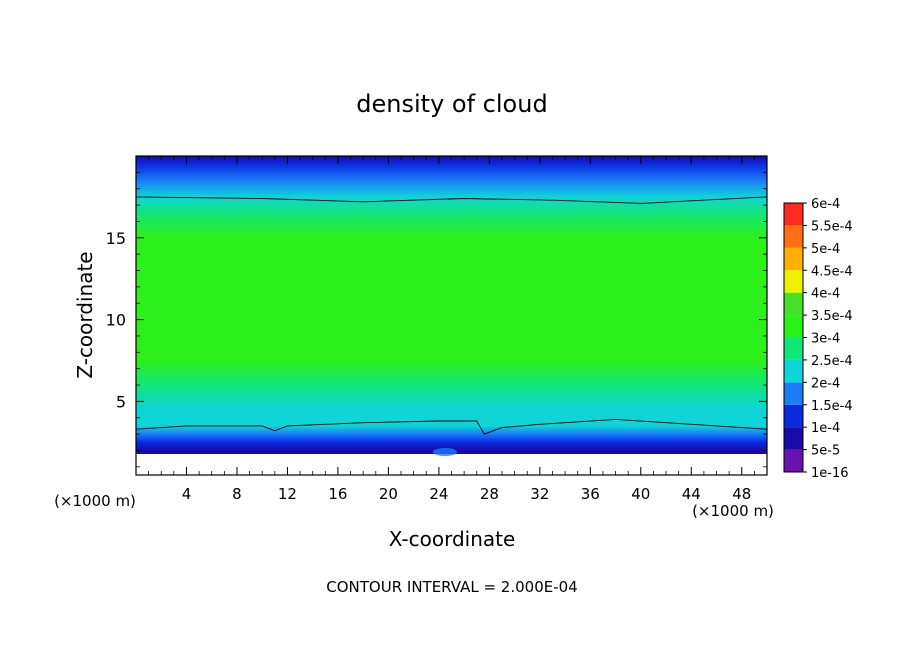 This screenshot has width=904, height=654. I want to click on local-maximum-patch, so click(445, 452).